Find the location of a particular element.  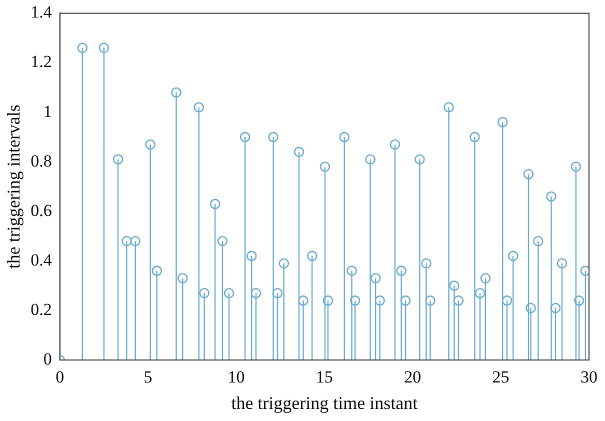

y-axis-title: the triggering intervals is located at coordinates (14, 186).